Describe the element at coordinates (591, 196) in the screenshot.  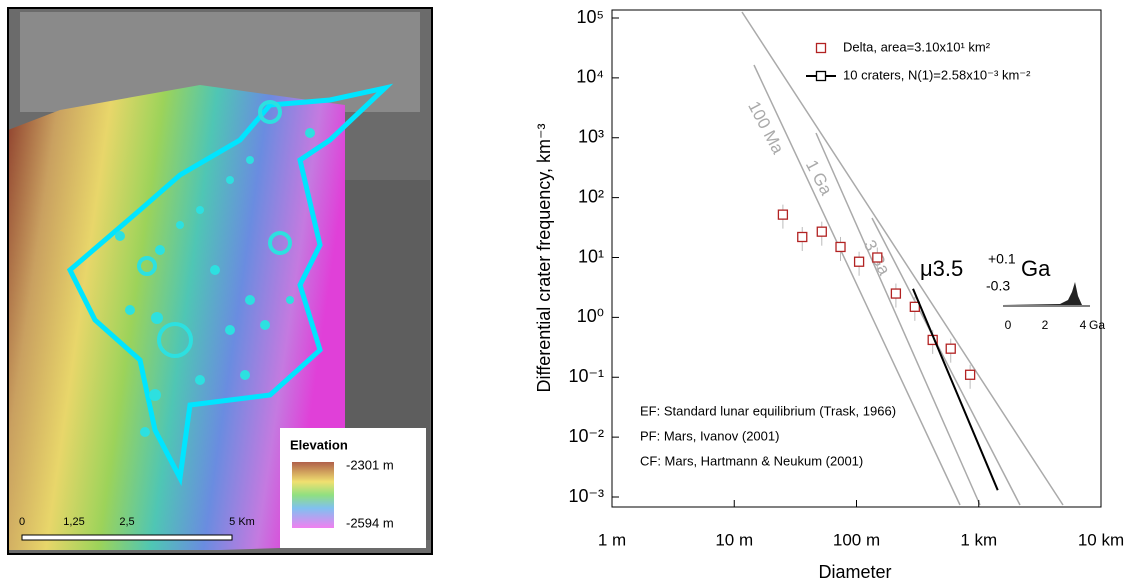
I see `y-tick-label: 10²` at that location.